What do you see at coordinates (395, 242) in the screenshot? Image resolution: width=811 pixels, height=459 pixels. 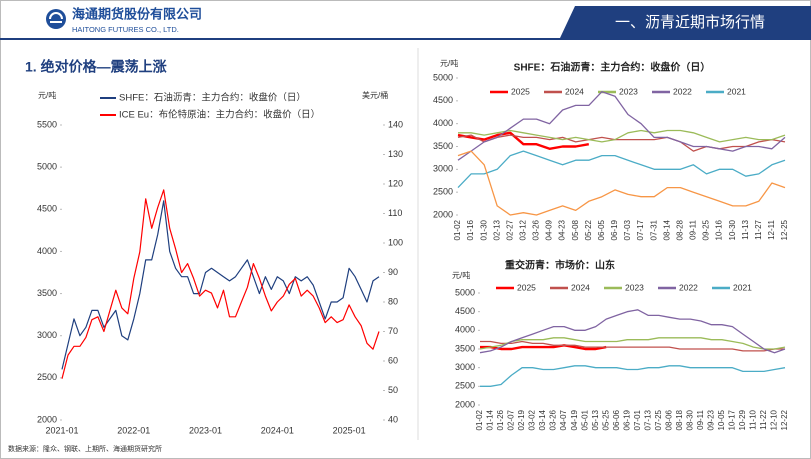 I see `y2-tick-label: 100` at bounding box center [395, 242].